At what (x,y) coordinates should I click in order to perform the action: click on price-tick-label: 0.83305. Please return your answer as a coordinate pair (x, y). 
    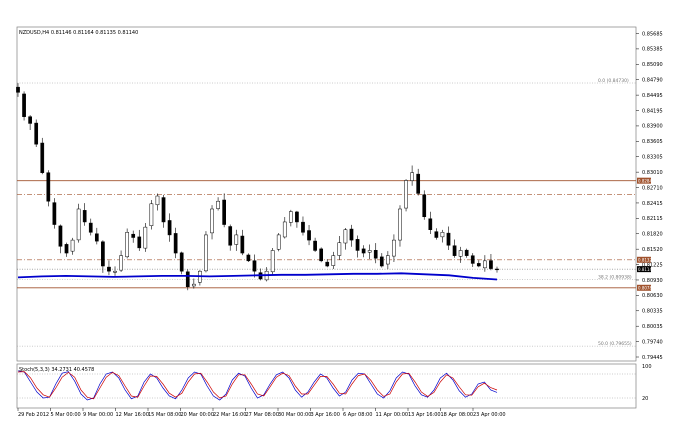
    Looking at the image, I should click on (652, 158).